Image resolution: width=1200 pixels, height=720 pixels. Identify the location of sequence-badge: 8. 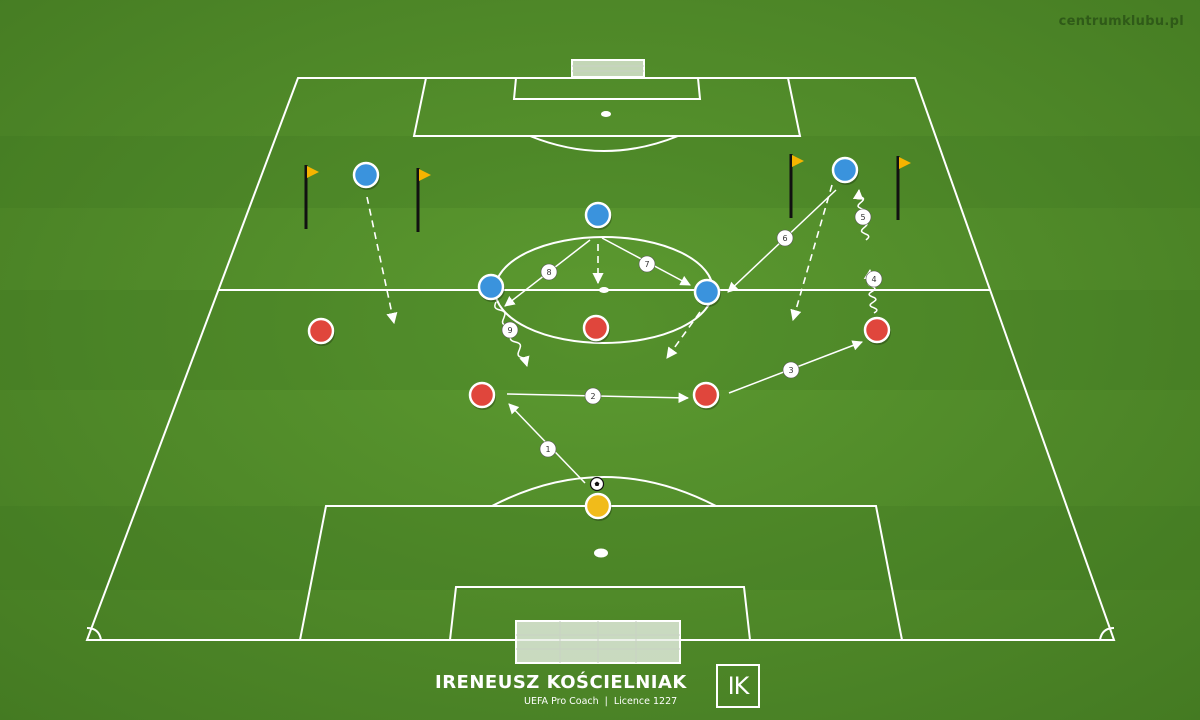
(549, 272).